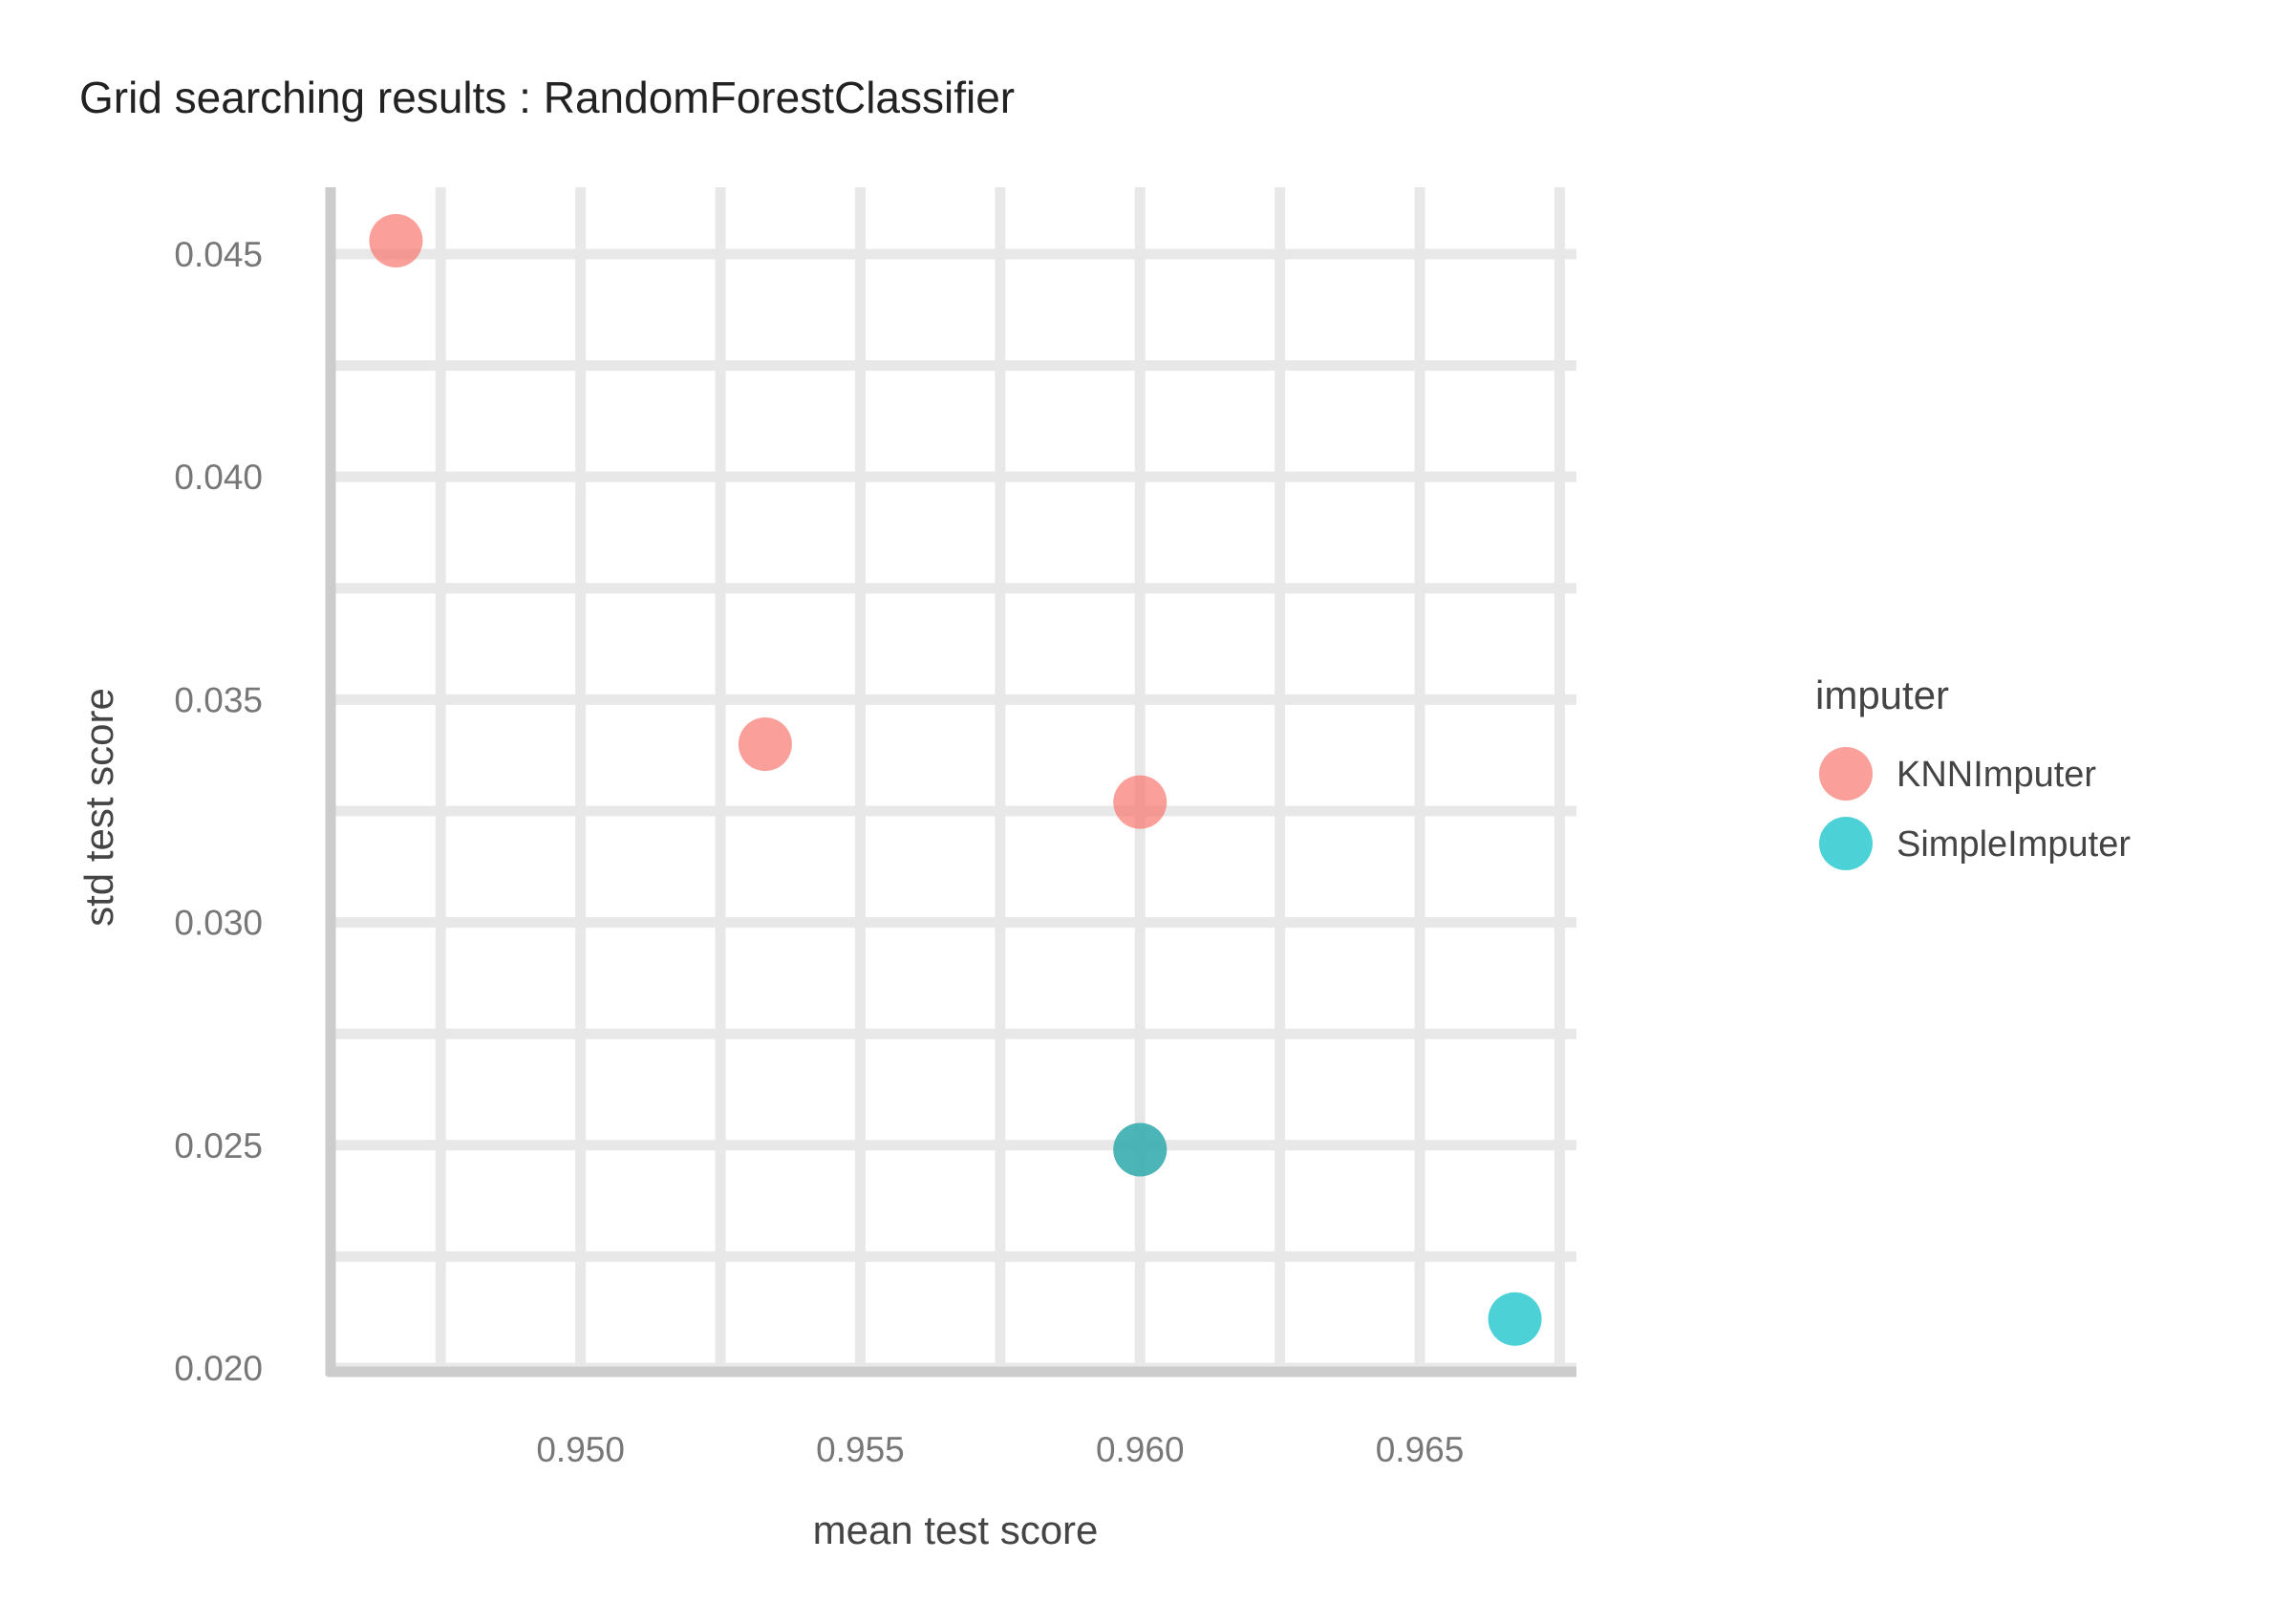  Describe the element at coordinates (218, 812) in the screenshot. I see `y-tick-labels: 0.020 0.025 0.030 0.035 0.040 0.045` at that location.